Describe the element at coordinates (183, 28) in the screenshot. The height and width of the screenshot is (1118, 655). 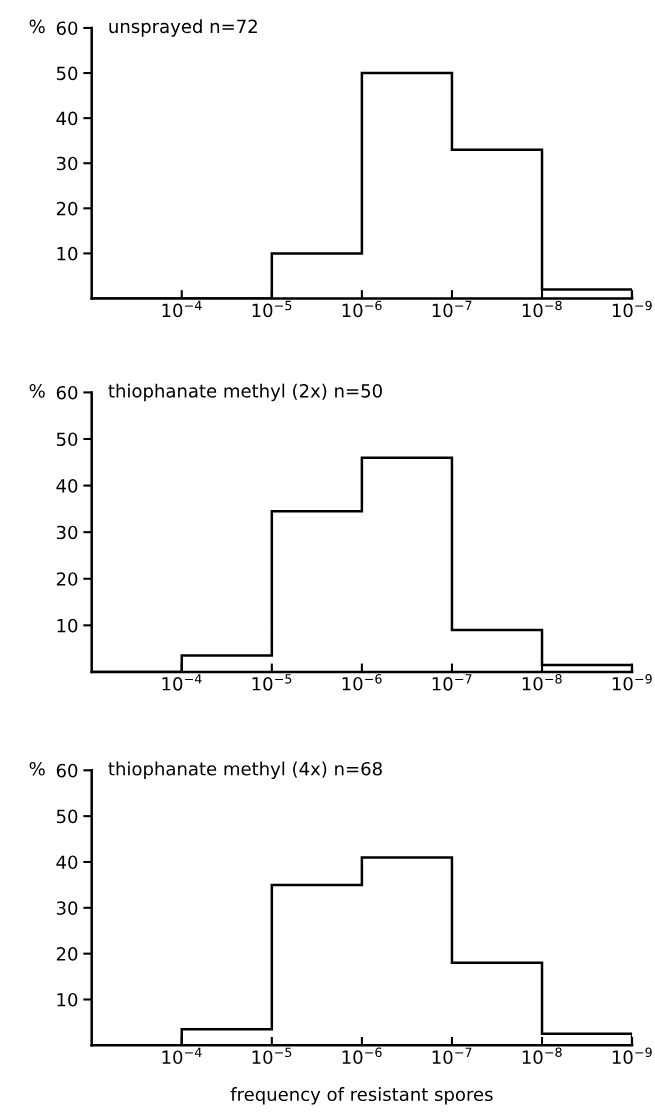
I see `chart-title: unsprayed n=72` at that location.